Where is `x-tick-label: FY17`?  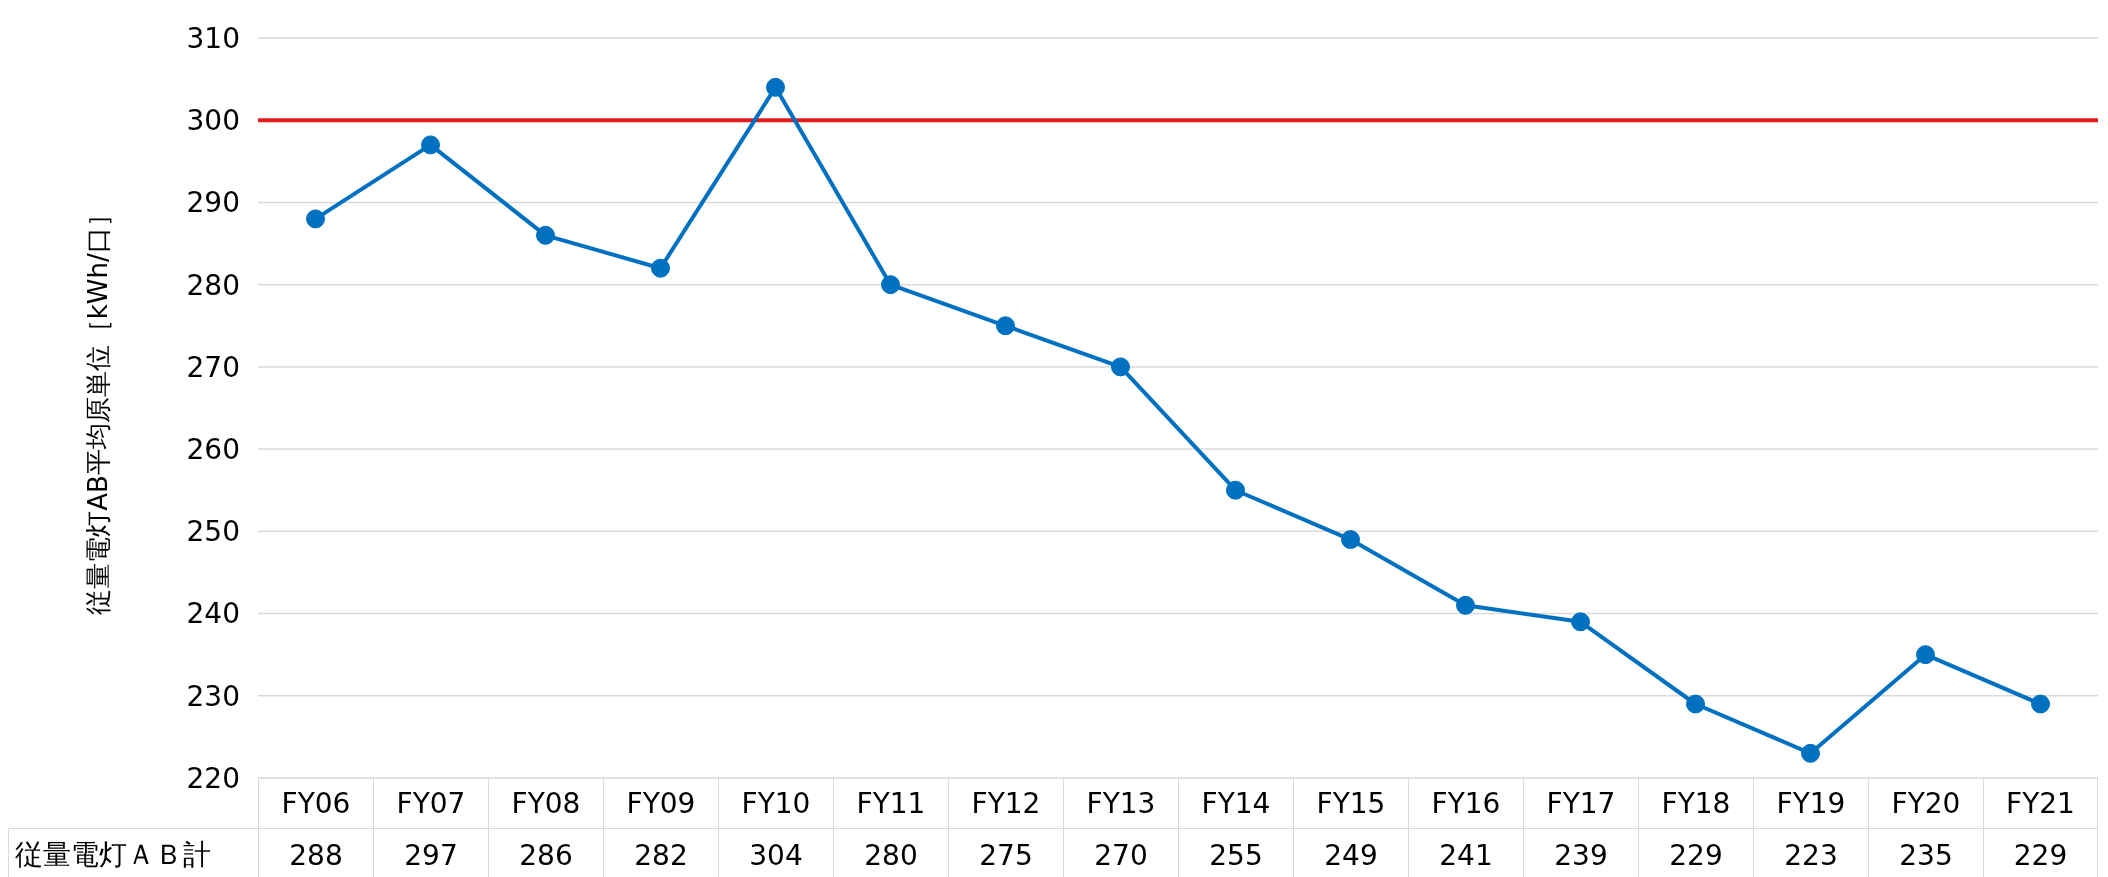
x-tick-label: FY17 is located at coordinates (1580, 803).